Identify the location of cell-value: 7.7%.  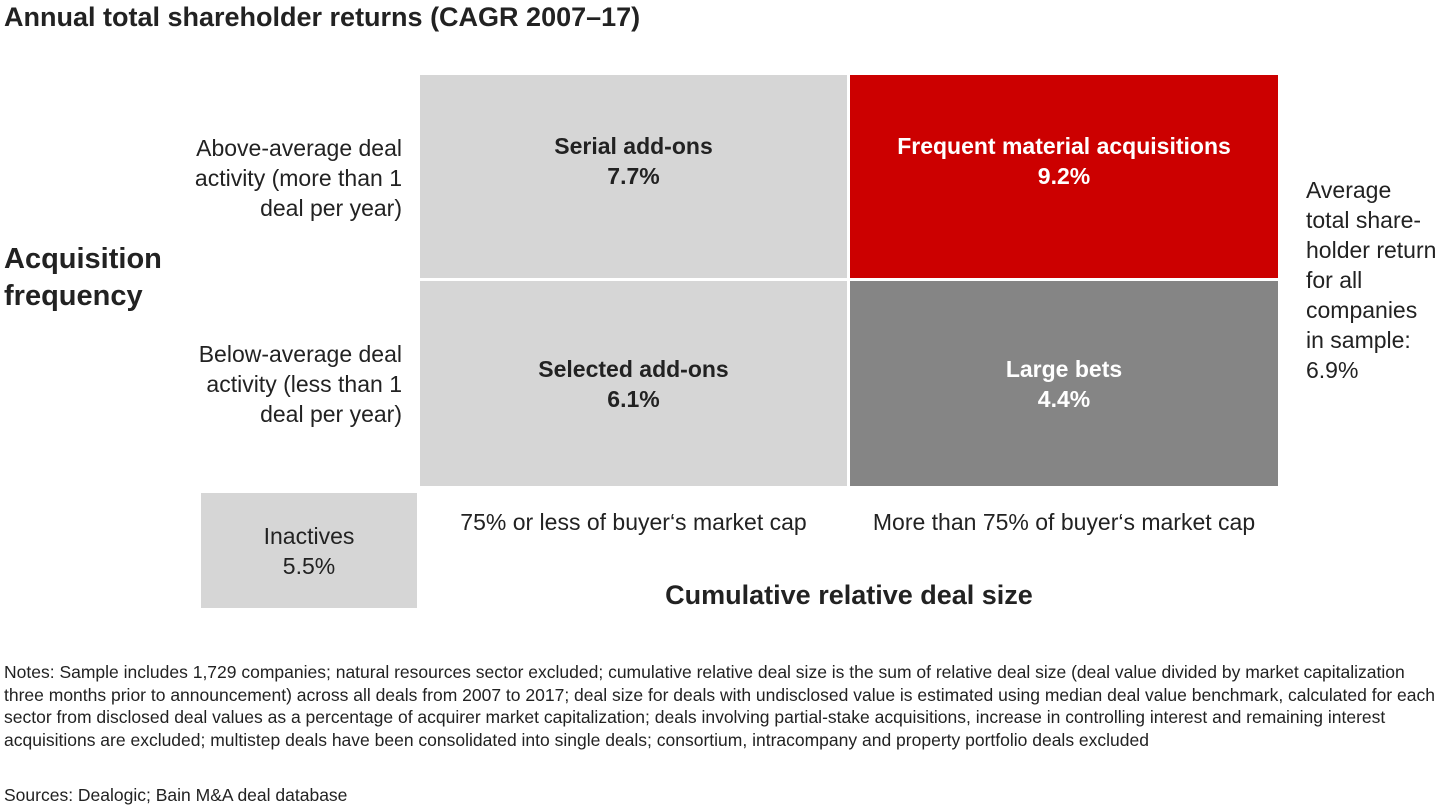
(633, 175).